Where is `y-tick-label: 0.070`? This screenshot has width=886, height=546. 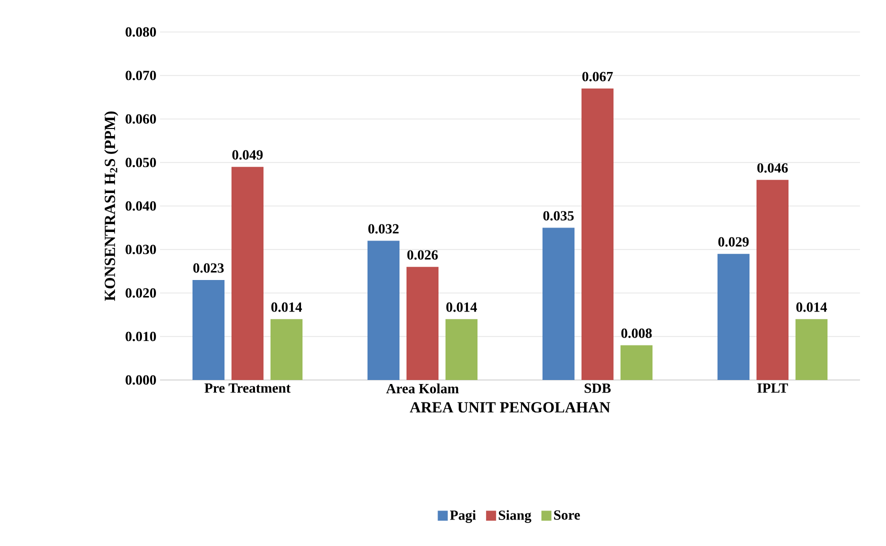
y-tick-label: 0.070 is located at coordinates (141, 75).